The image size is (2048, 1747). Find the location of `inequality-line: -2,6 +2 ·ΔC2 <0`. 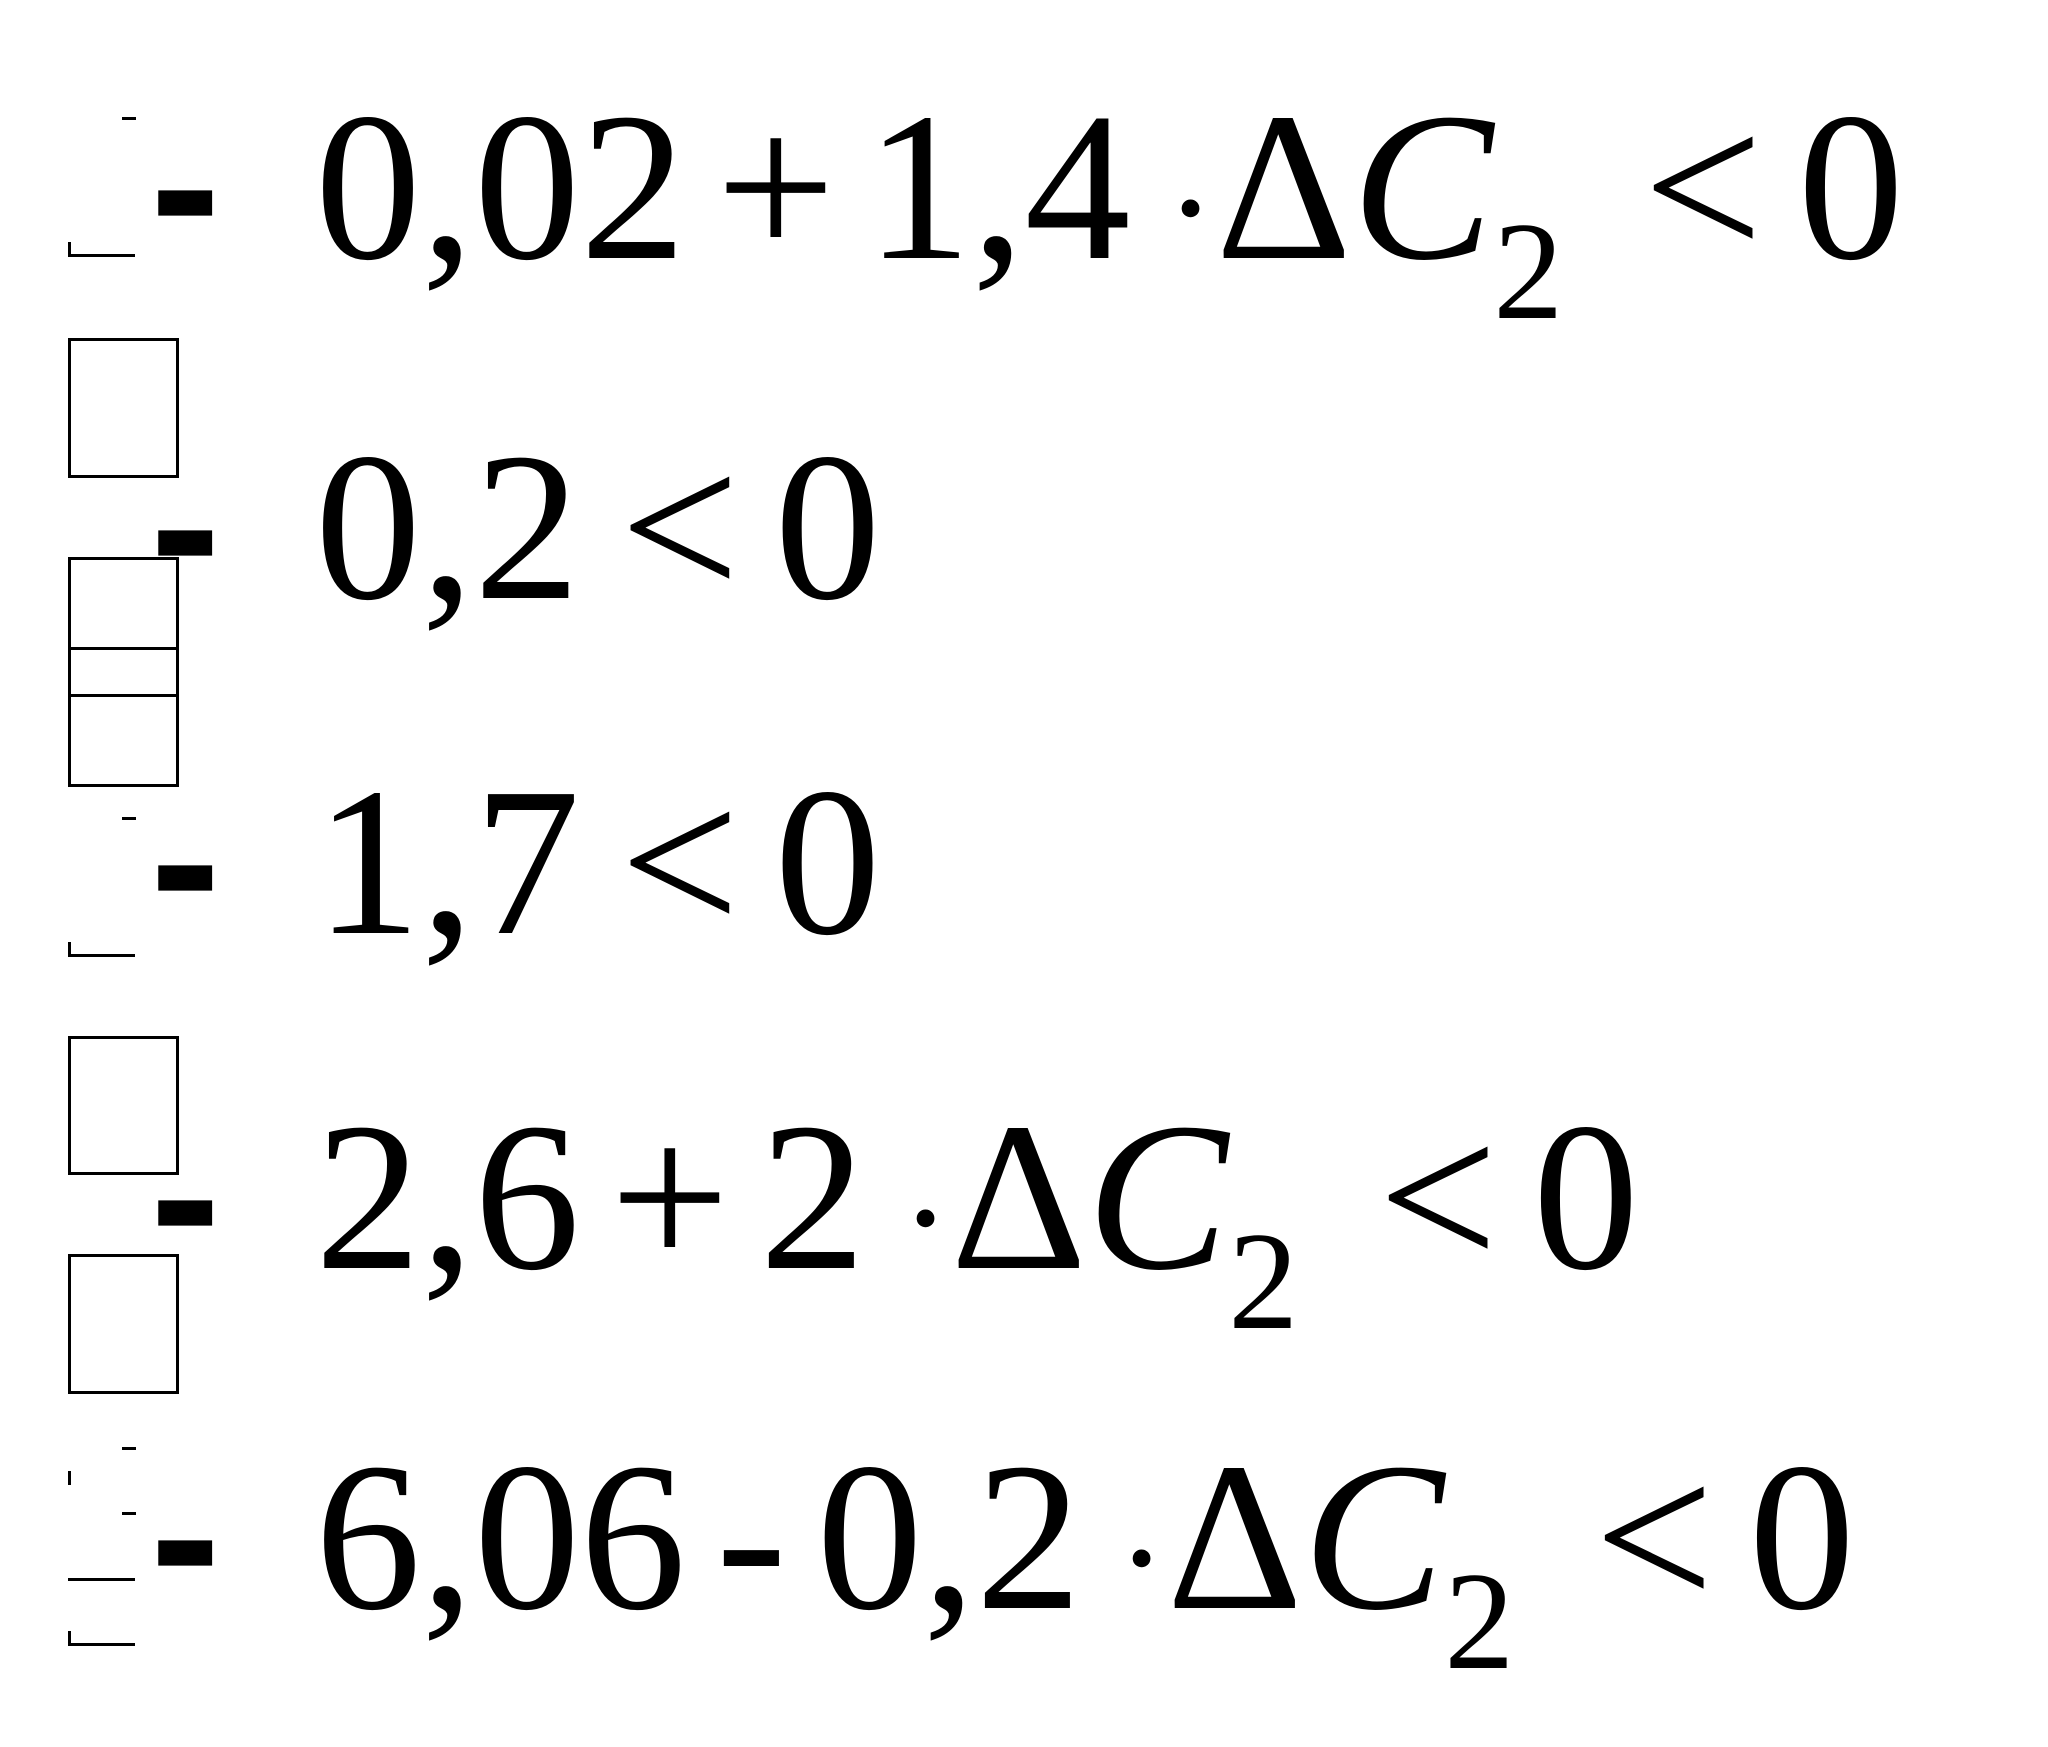

inequality-line: -2,6 +2 ·ΔC2 <0 is located at coordinates (894, 1214).